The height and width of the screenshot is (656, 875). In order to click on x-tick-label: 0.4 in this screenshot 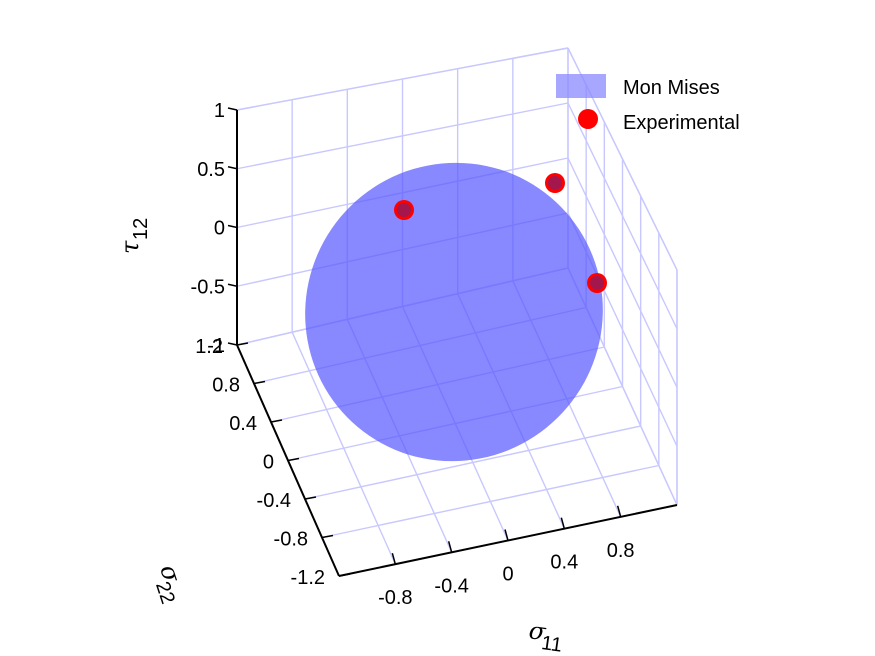, I will do `click(564, 563)`.